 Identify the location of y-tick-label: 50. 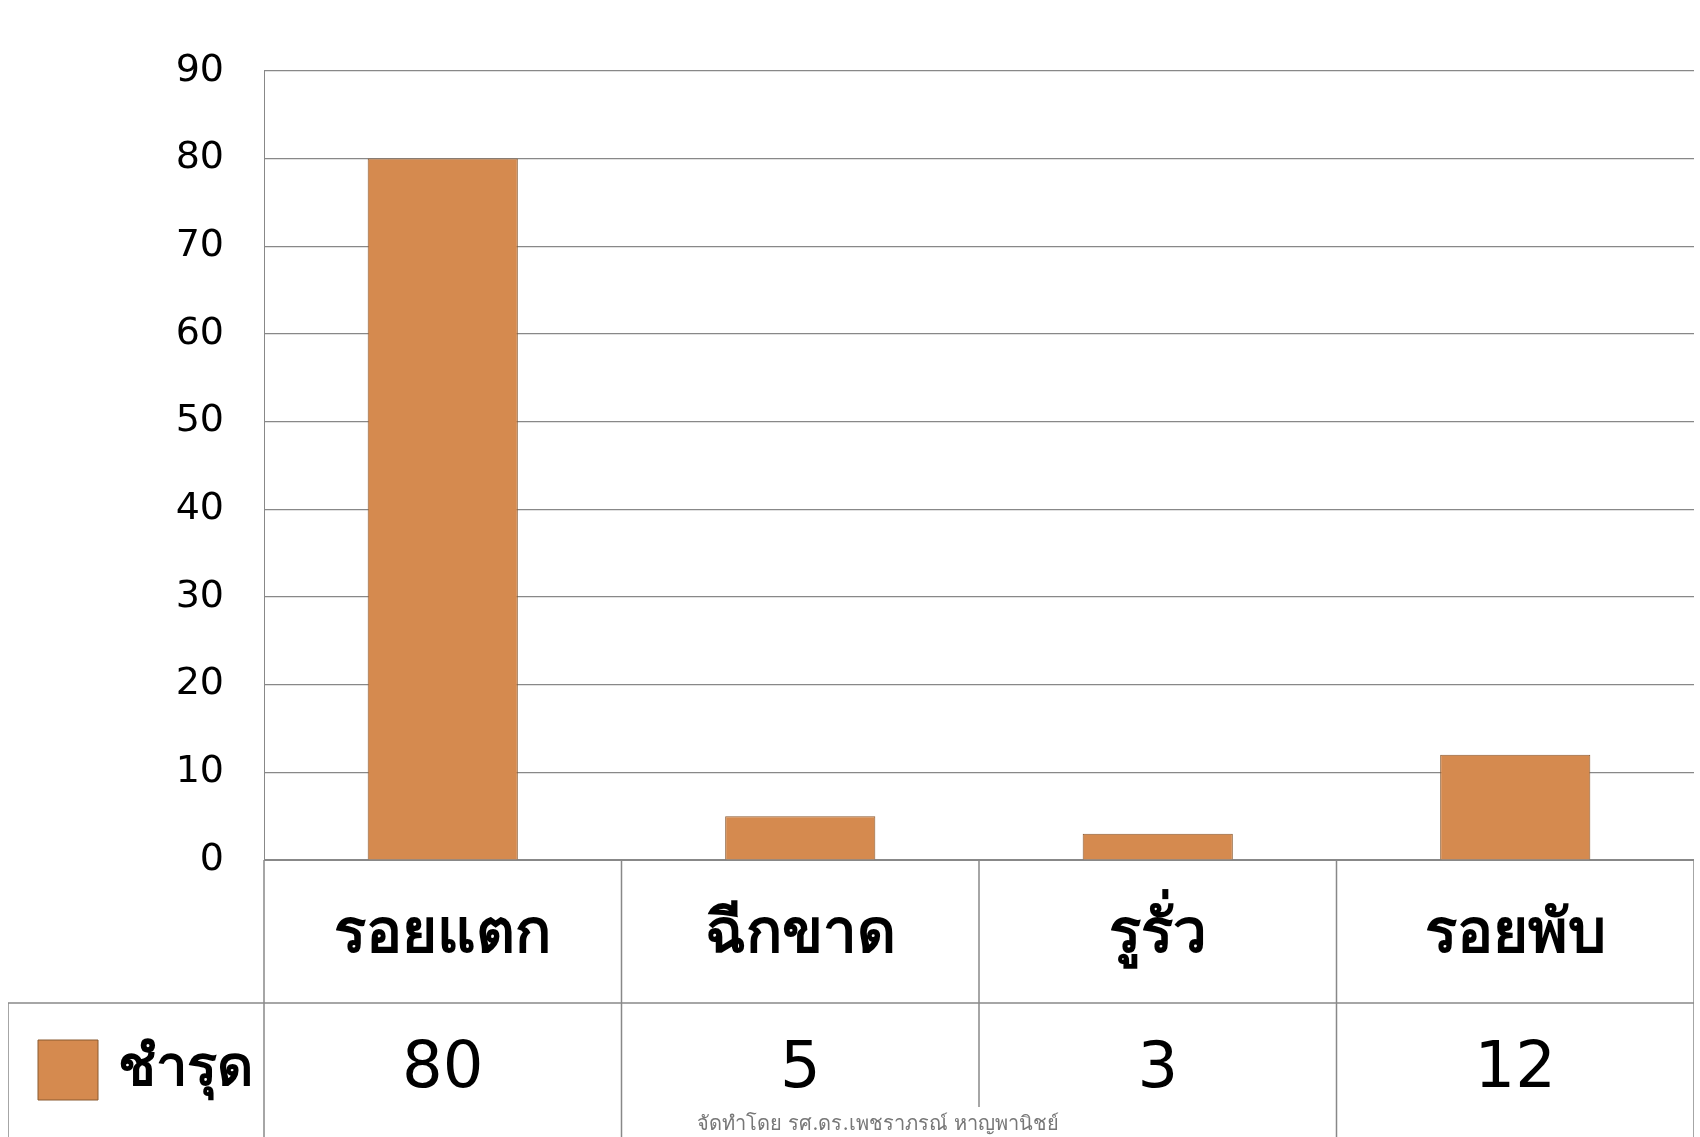
(199, 418).